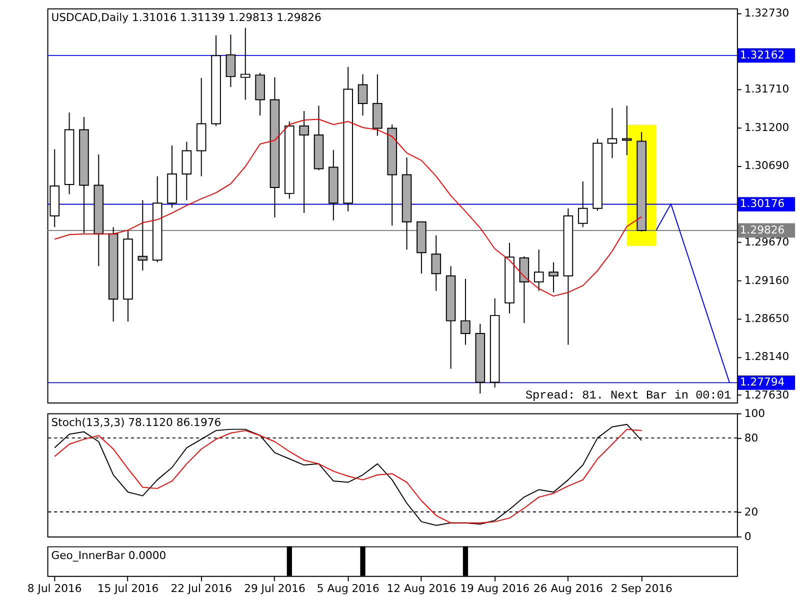 The image size is (800, 600). I want to click on x-tick-label: 12 Aug 2016, so click(421, 589).